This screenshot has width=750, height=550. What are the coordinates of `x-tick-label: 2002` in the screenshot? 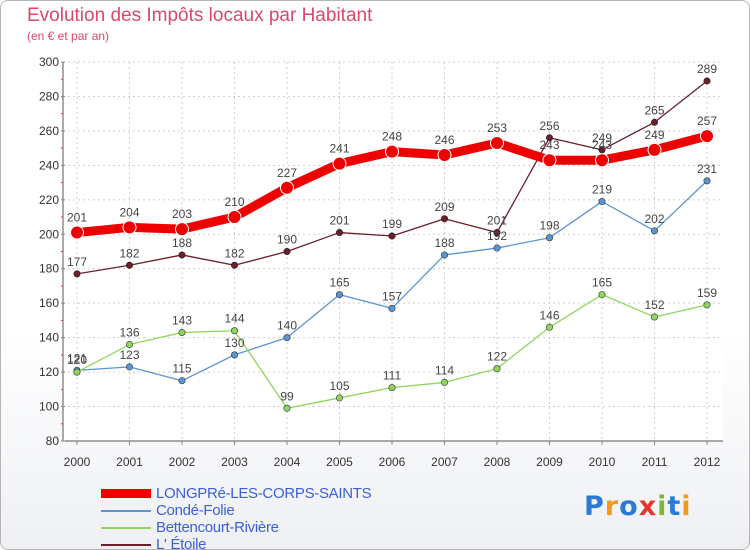 It's located at (182, 462).